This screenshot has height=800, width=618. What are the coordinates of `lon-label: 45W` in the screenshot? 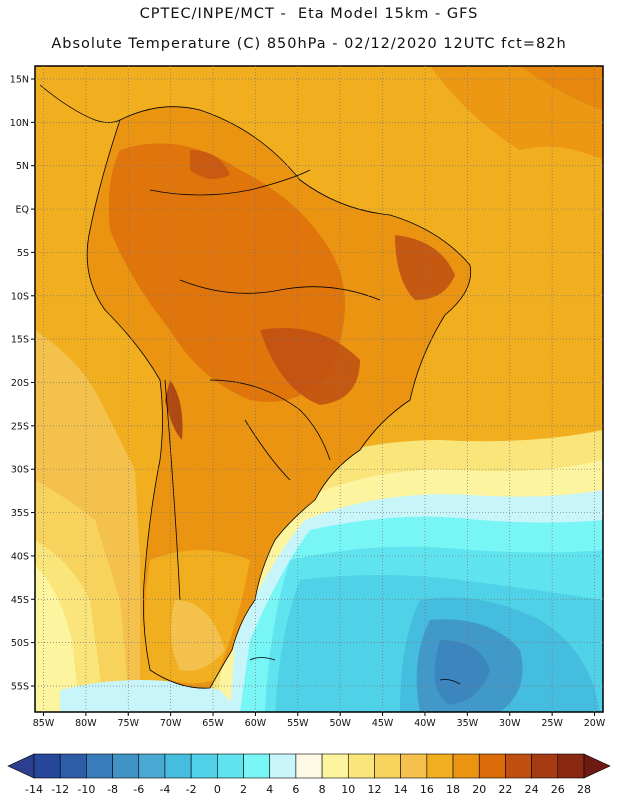 It's located at (383, 723).